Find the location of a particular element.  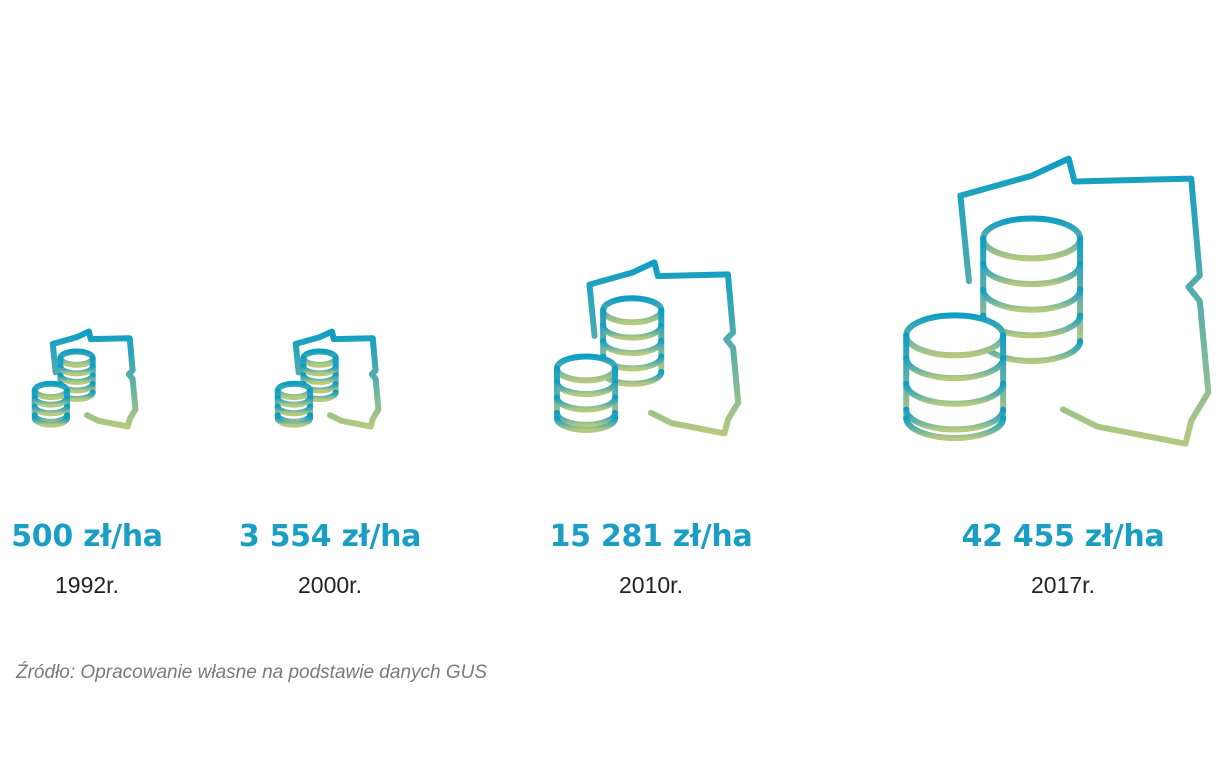

year-label: 1992r. is located at coordinates (87, 585).